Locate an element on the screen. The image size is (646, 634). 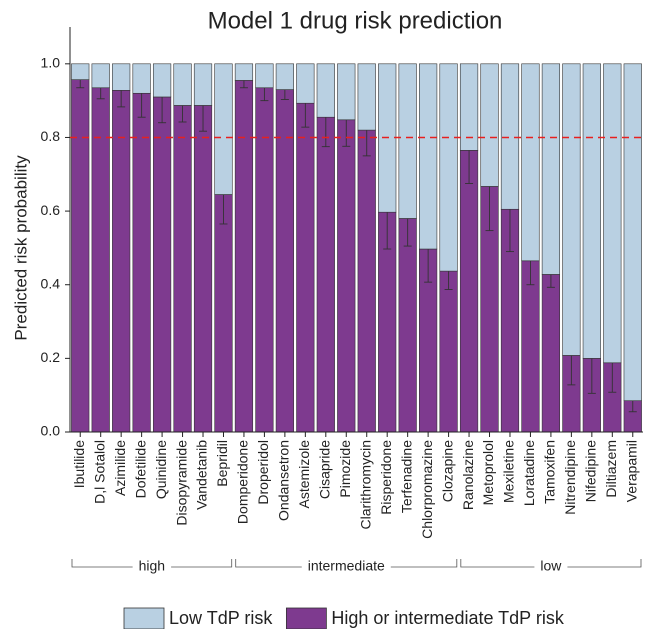
y-tick-label: 0.0 is located at coordinates (51, 431).